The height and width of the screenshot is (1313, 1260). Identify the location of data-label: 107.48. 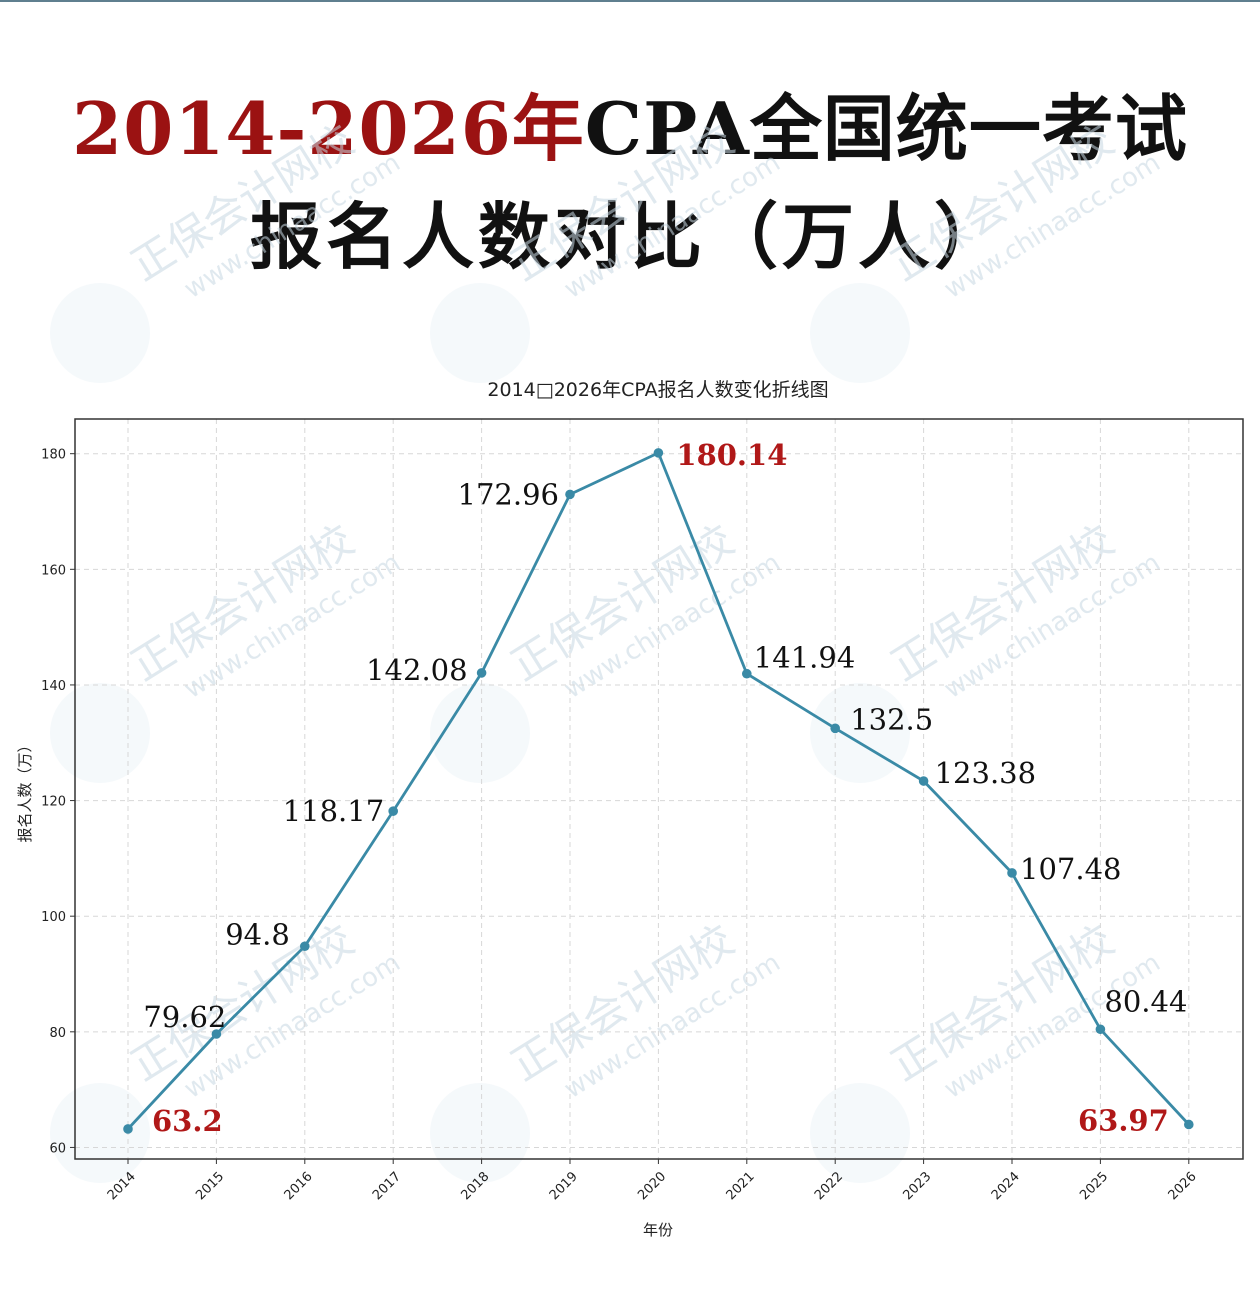
(1070, 869).